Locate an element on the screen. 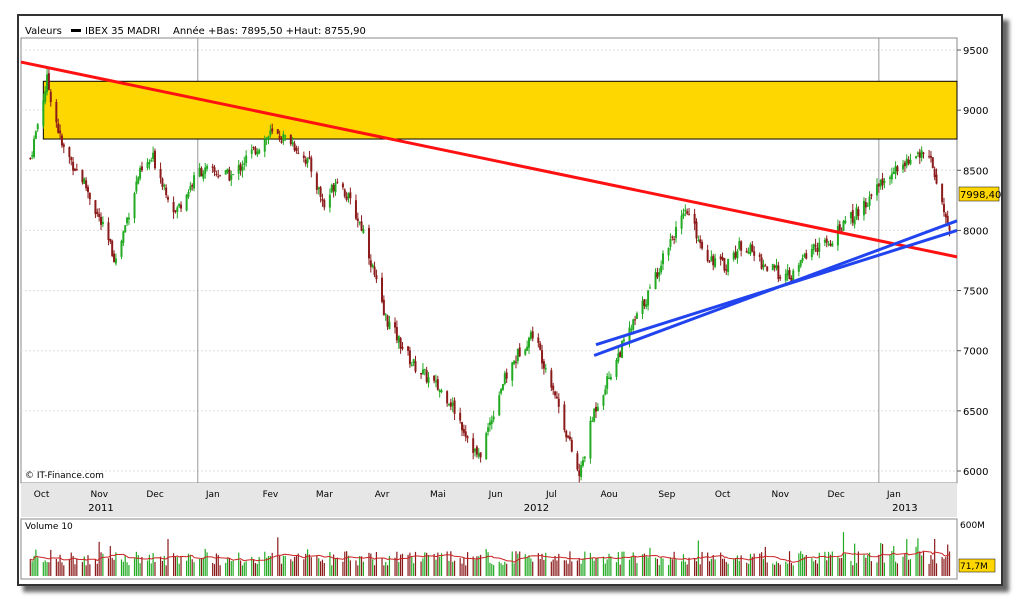 This screenshot has width=1020, height=600. volume-tick-600m: 600M is located at coordinates (972, 526).